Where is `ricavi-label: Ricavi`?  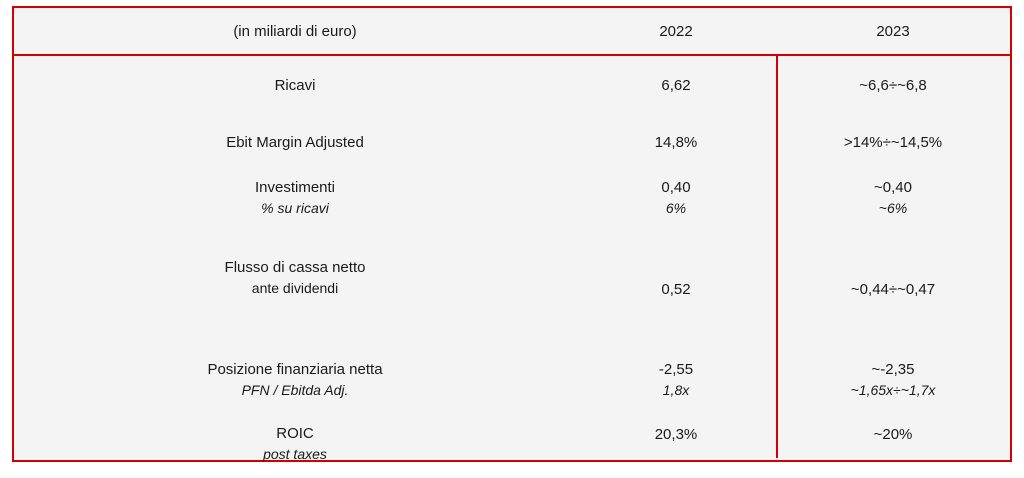
ricavi-label: Ricavi is located at coordinates (295, 85).